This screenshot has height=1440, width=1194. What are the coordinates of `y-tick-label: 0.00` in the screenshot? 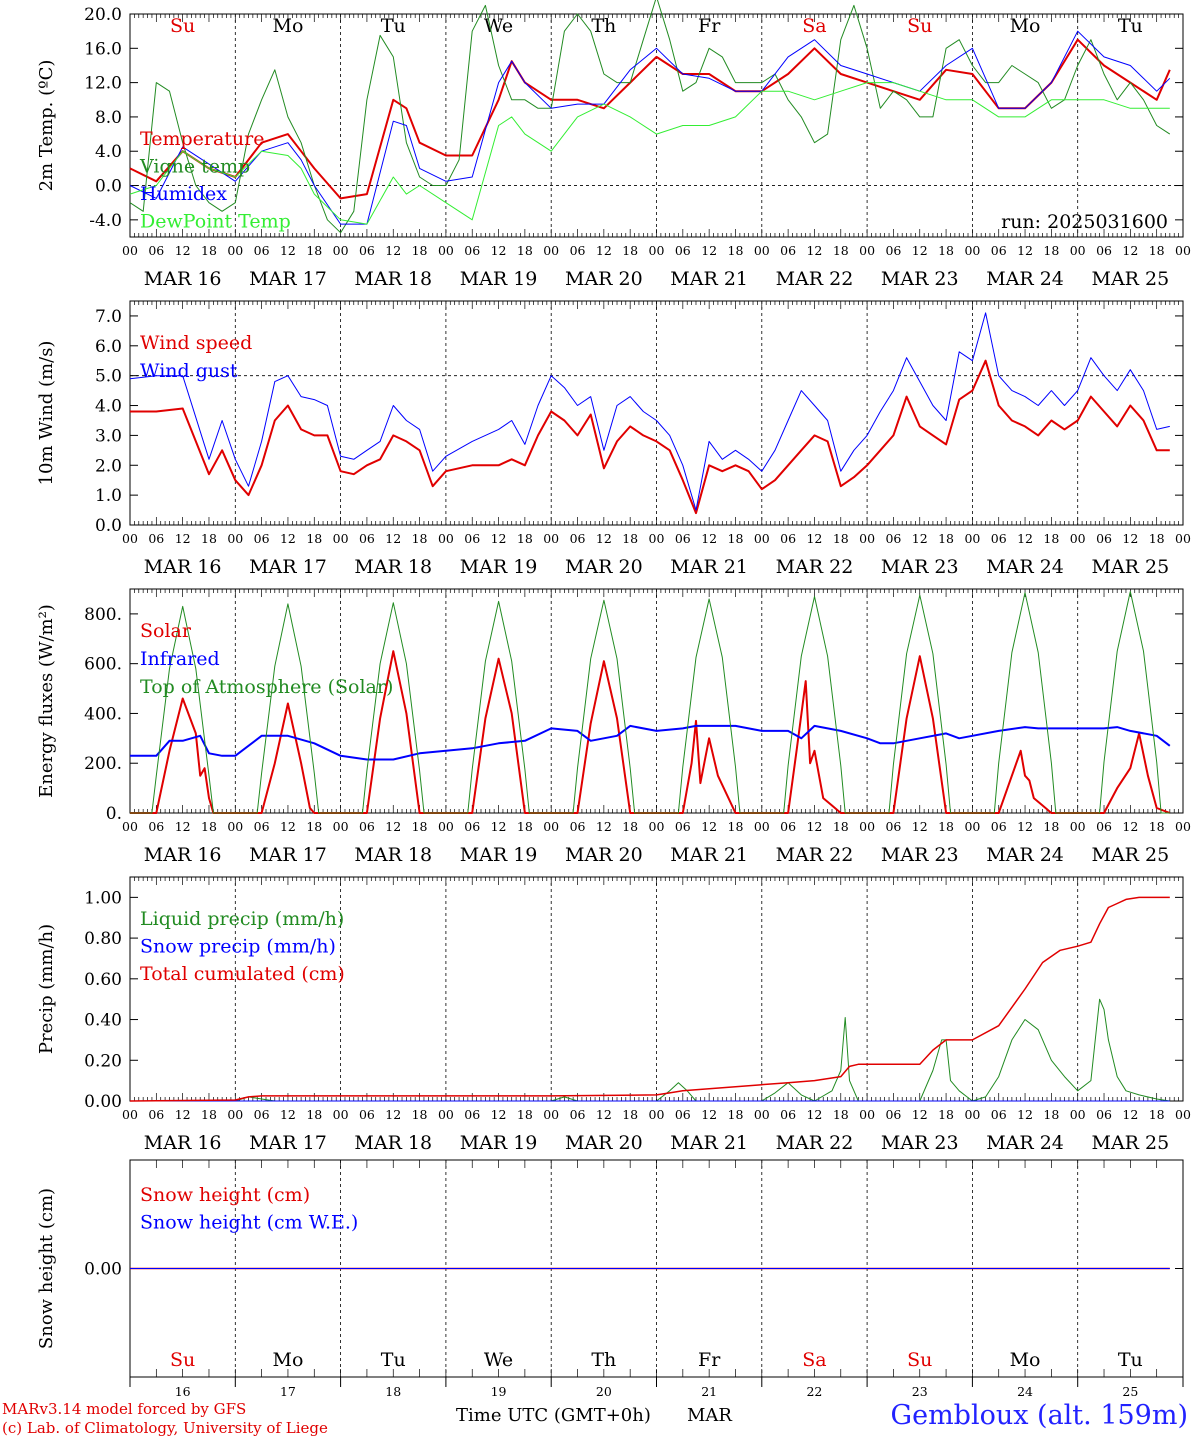 It's located at (103, 1102).